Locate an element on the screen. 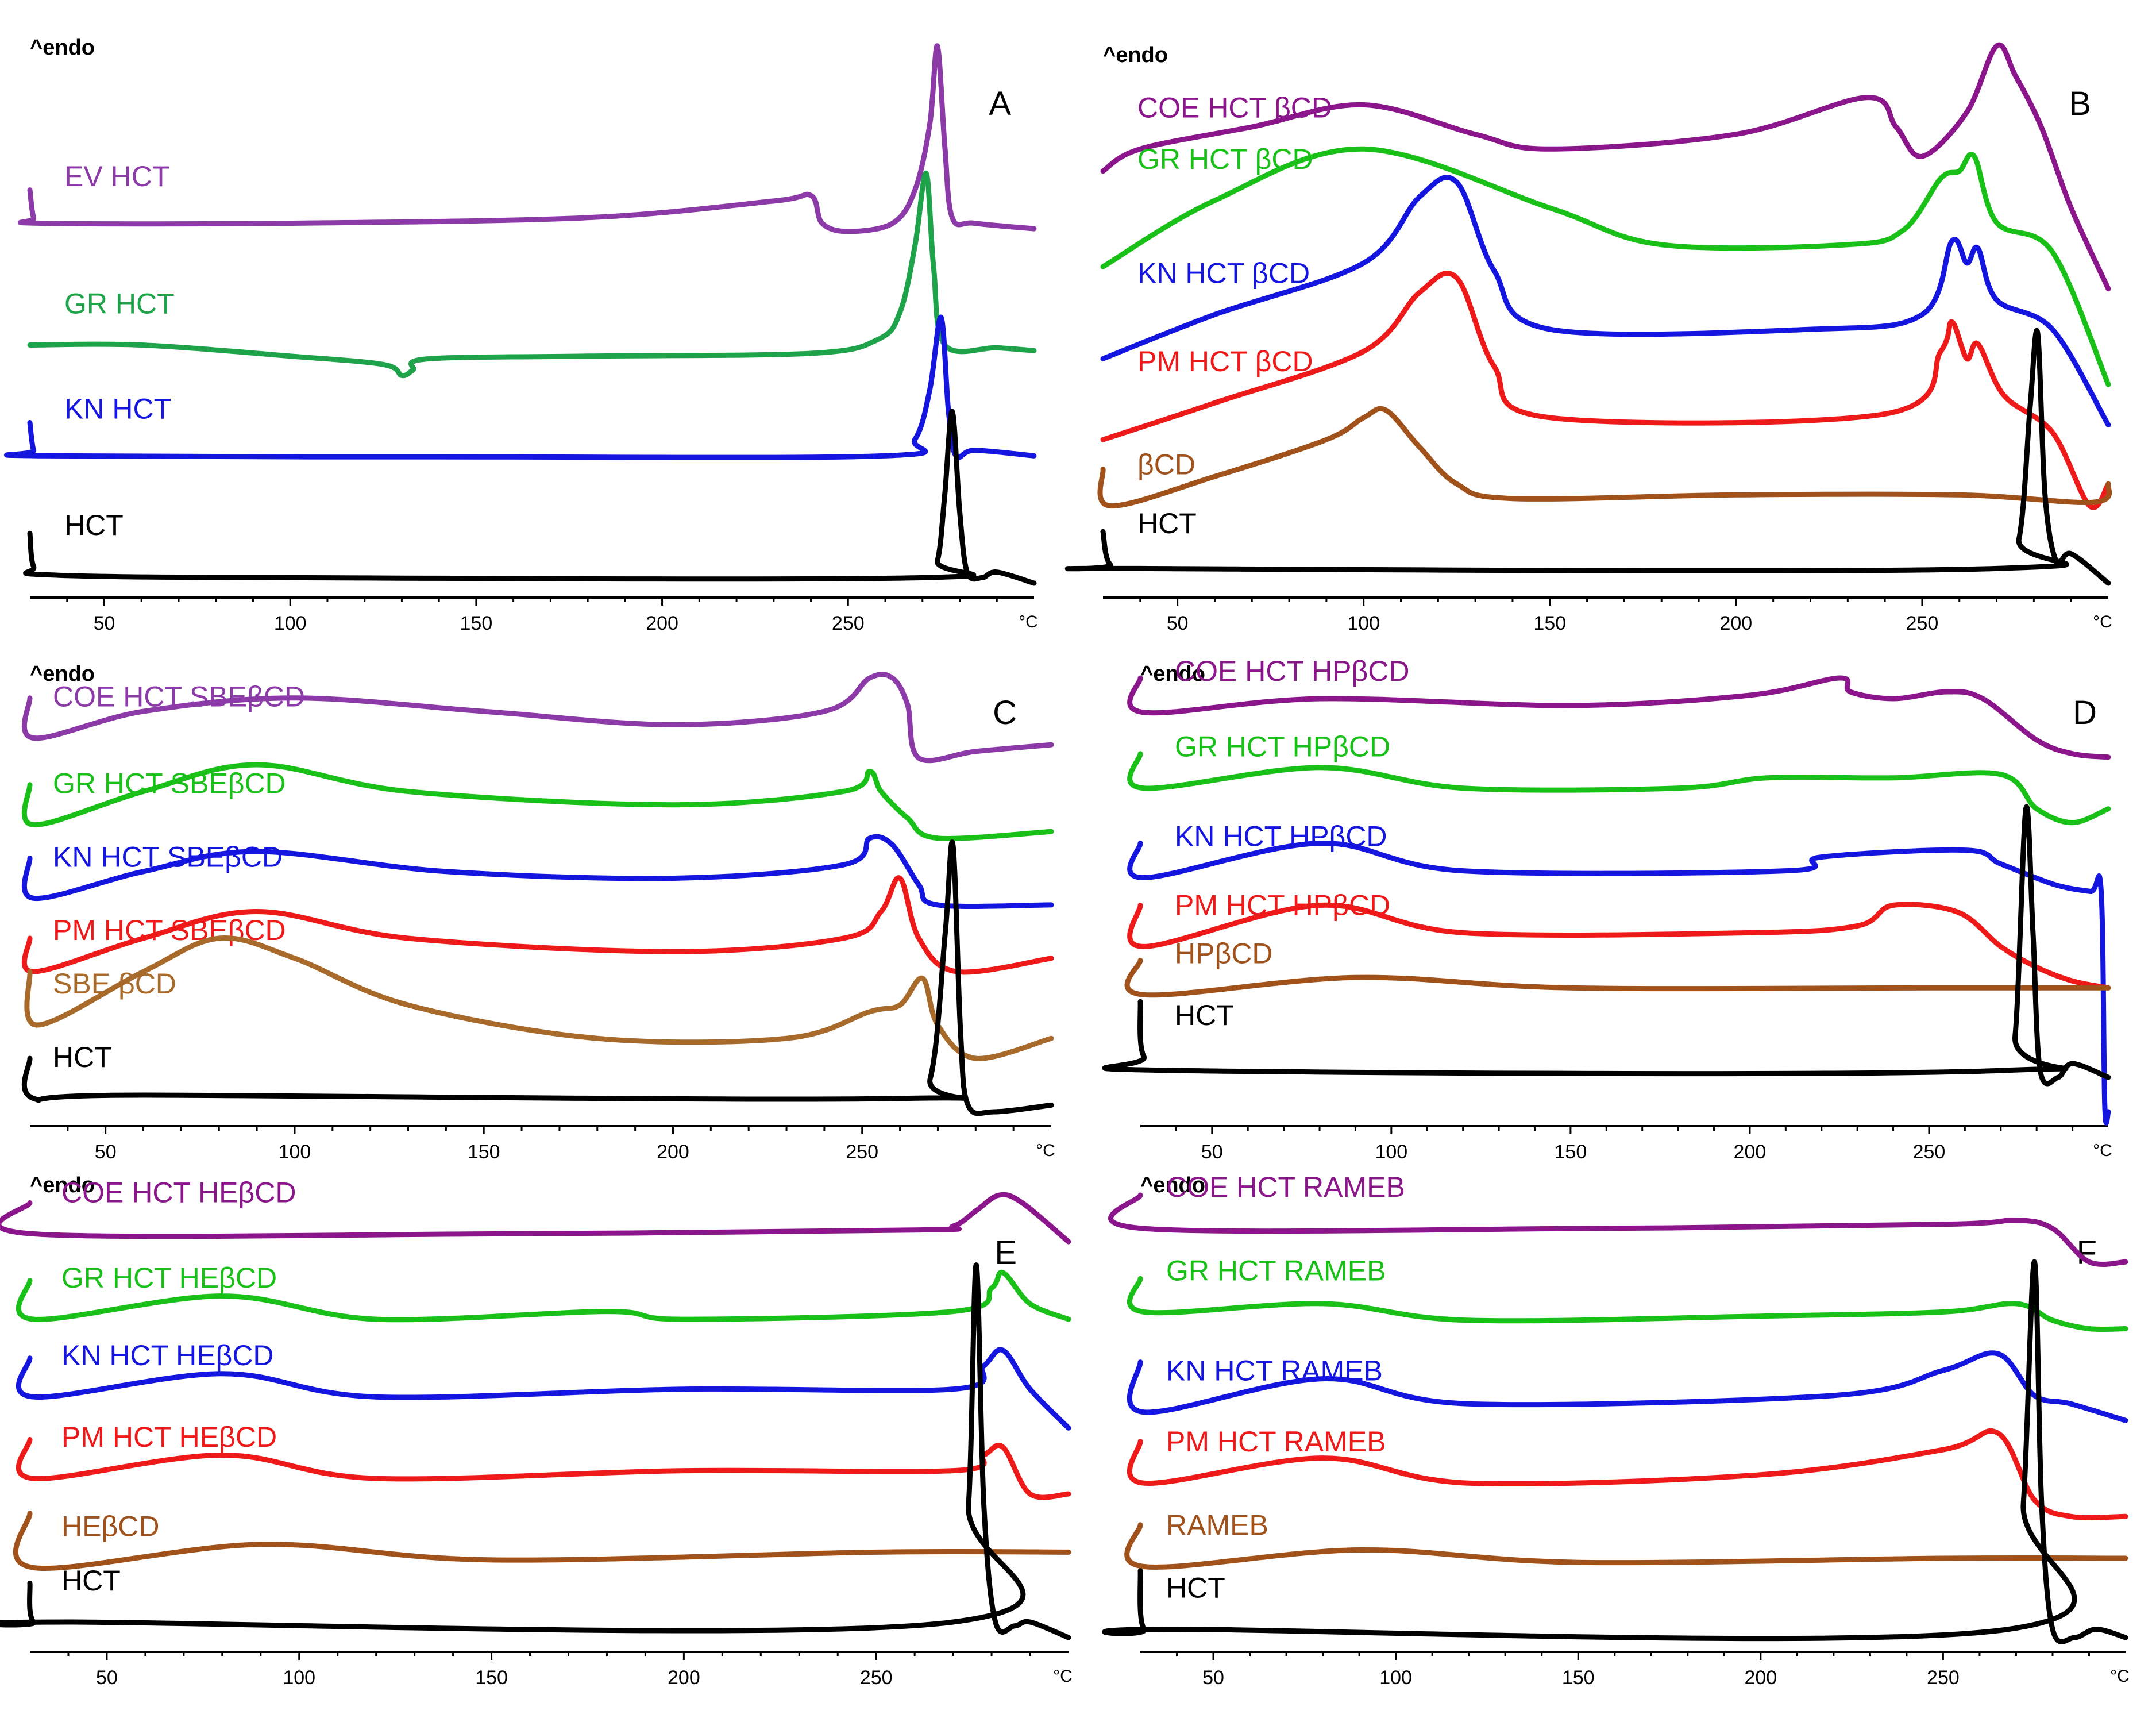 The height and width of the screenshot is (1722, 2156). series-line-coe-hct-sbe-cd is located at coordinates (537, 717).